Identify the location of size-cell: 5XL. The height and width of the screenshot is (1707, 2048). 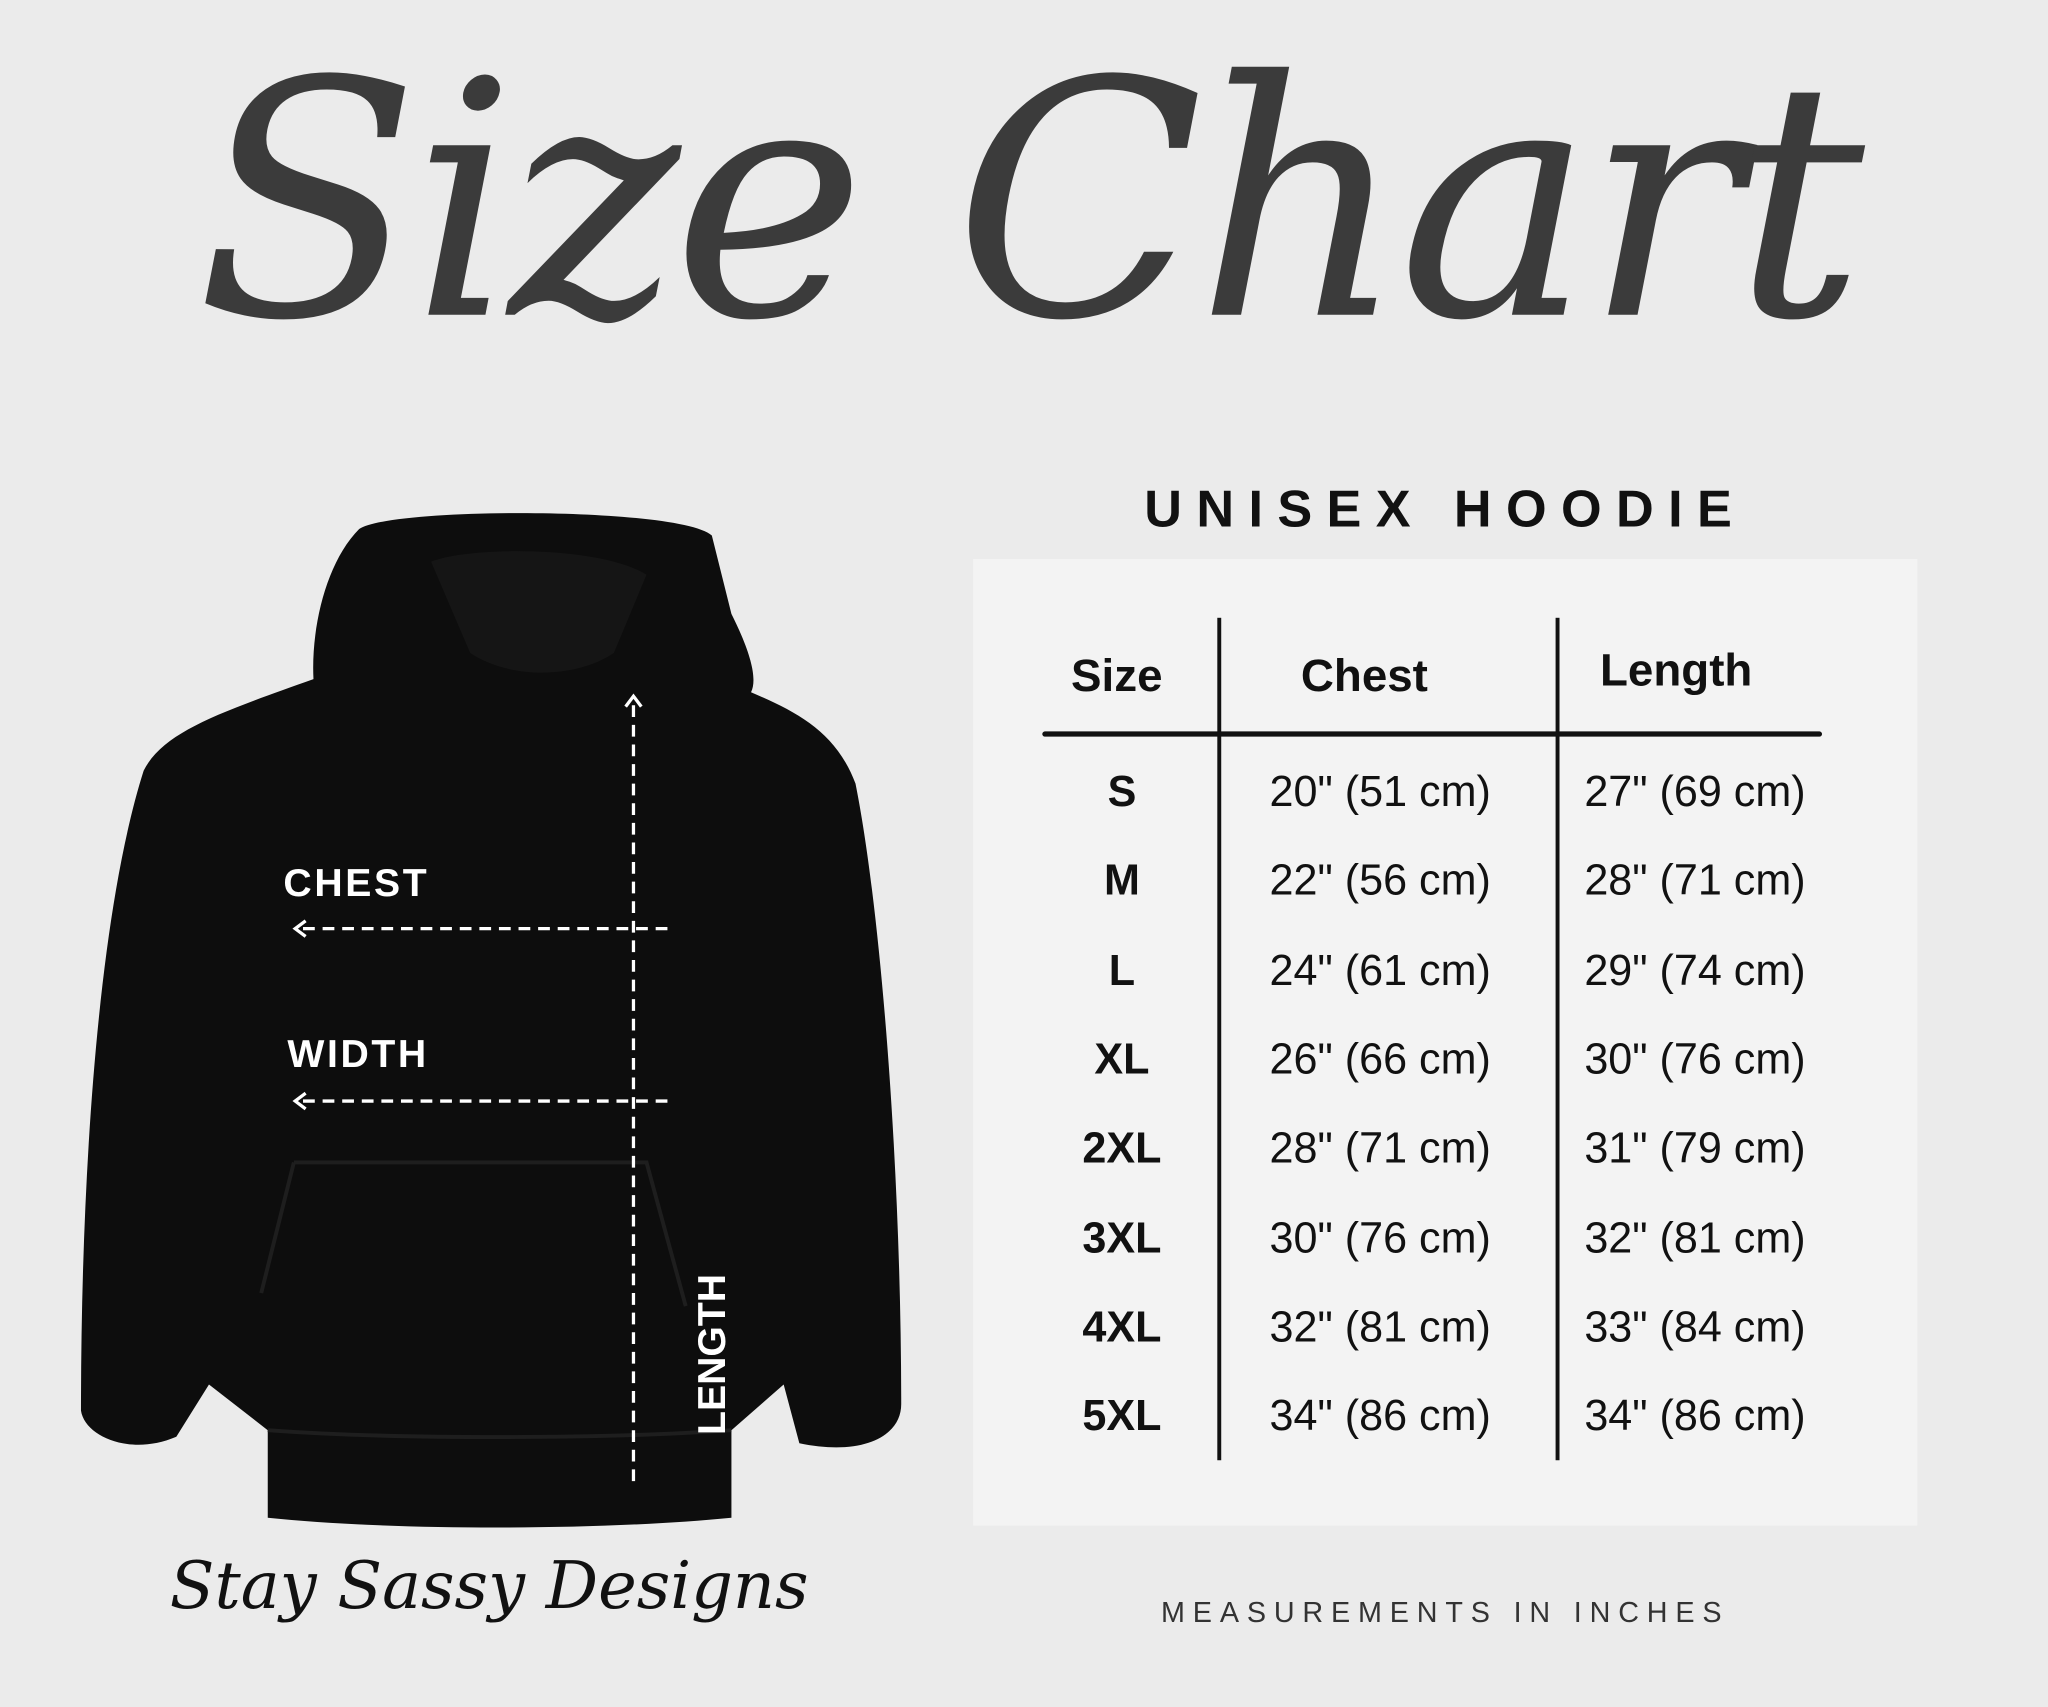
(1122, 1415).